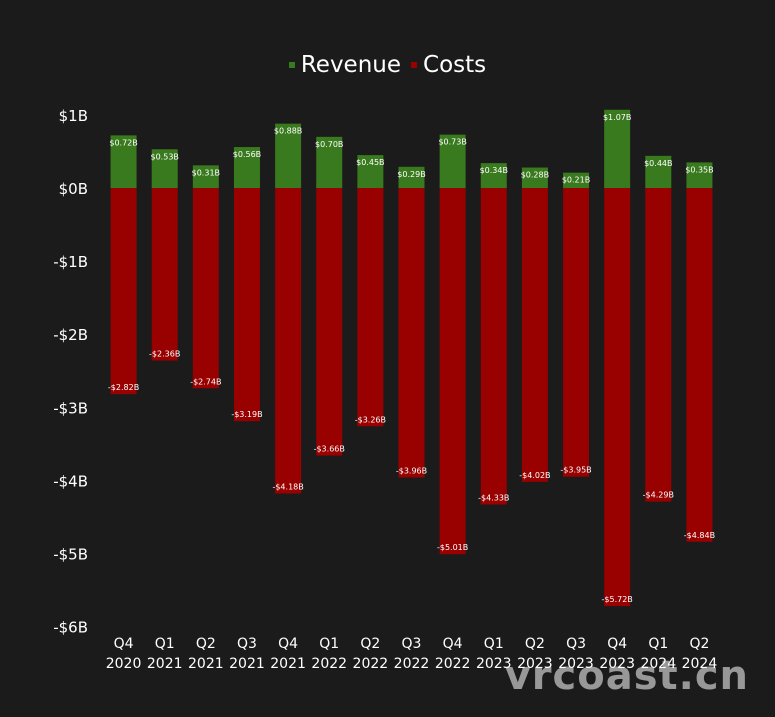 The height and width of the screenshot is (717, 775). I want to click on legend-item-revenue: Revenue, so click(345, 65).